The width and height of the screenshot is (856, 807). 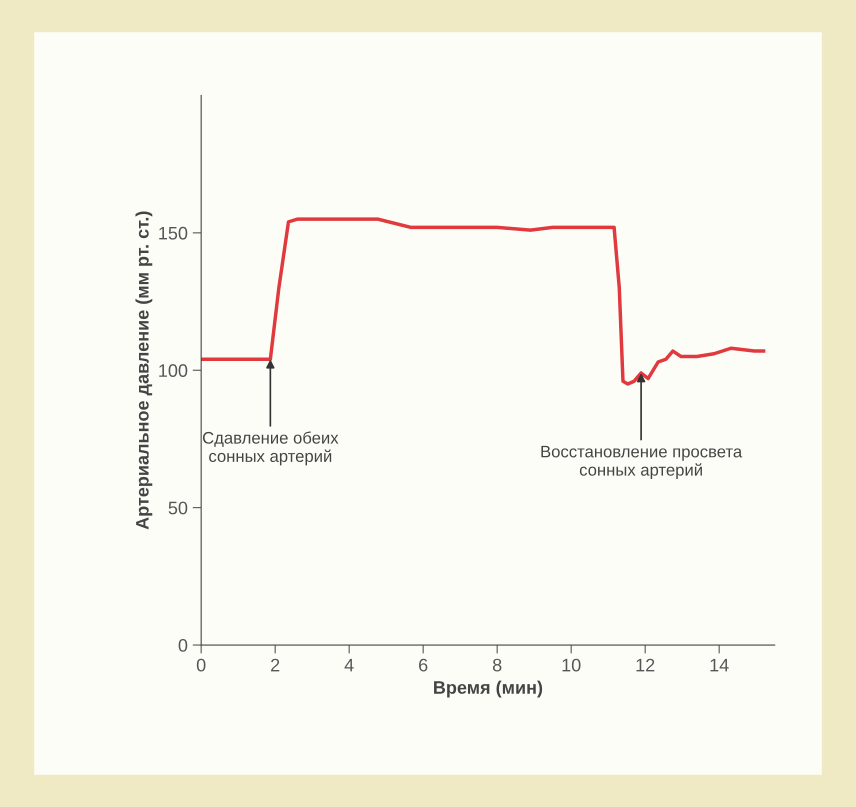 I want to click on y-tick-label: 50, so click(x=178, y=508).